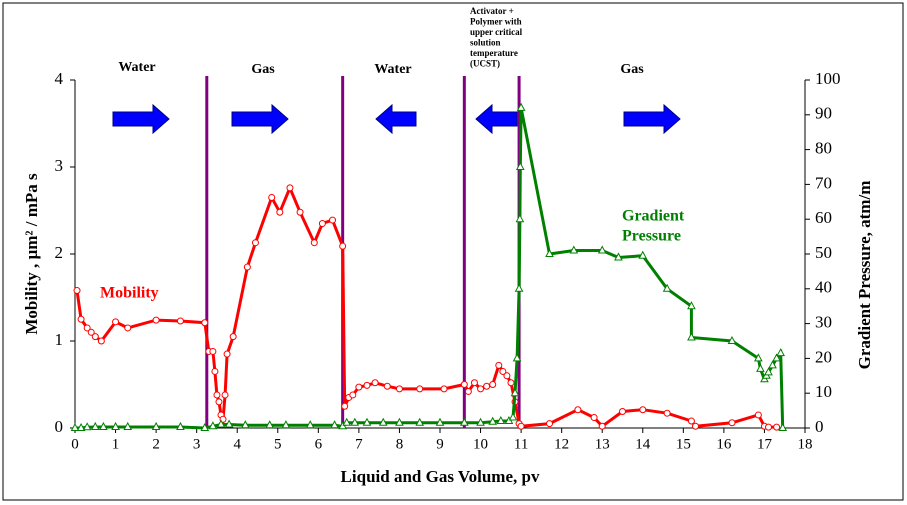 The height and width of the screenshot is (505, 907). What do you see at coordinates (31, 254) in the screenshot?
I see `y-axis-label: Mobility , µm² / mPa s` at bounding box center [31, 254].